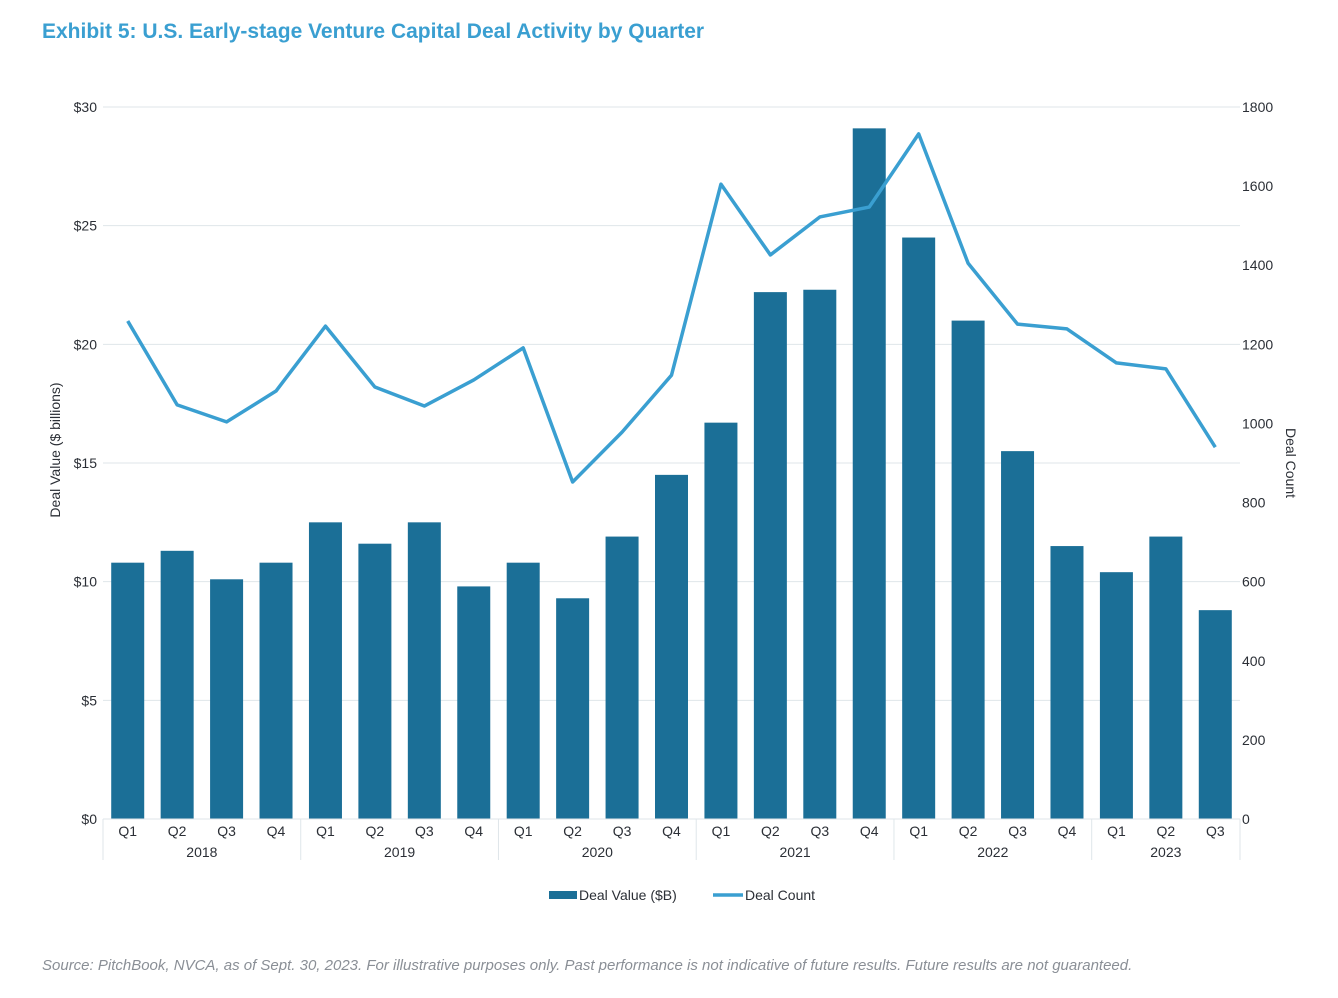  What do you see at coordinates (1254, 740) in the screenshot?
I see `y2-tick-label: 200` at bounding box center [1254, 740].